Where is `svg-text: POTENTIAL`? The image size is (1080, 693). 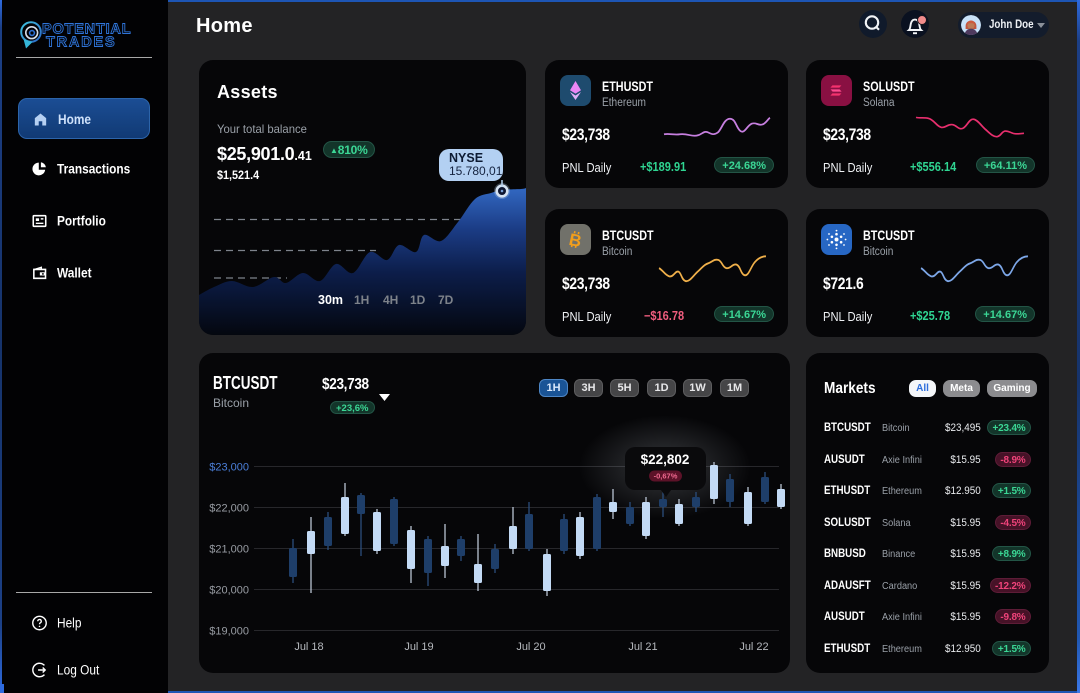
svg-text: POTENTIAL is located at coordinates (86, 30).